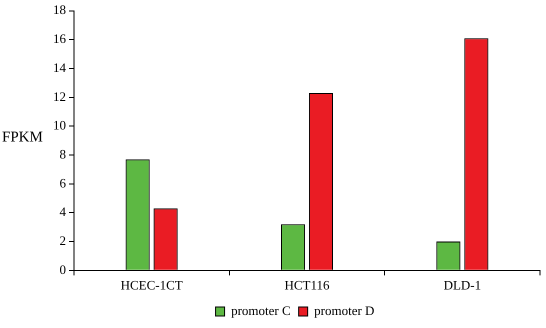  Describe the element at coordinates (63, 182) in the screenshot. I see `y-tick-label: 6` at that location.